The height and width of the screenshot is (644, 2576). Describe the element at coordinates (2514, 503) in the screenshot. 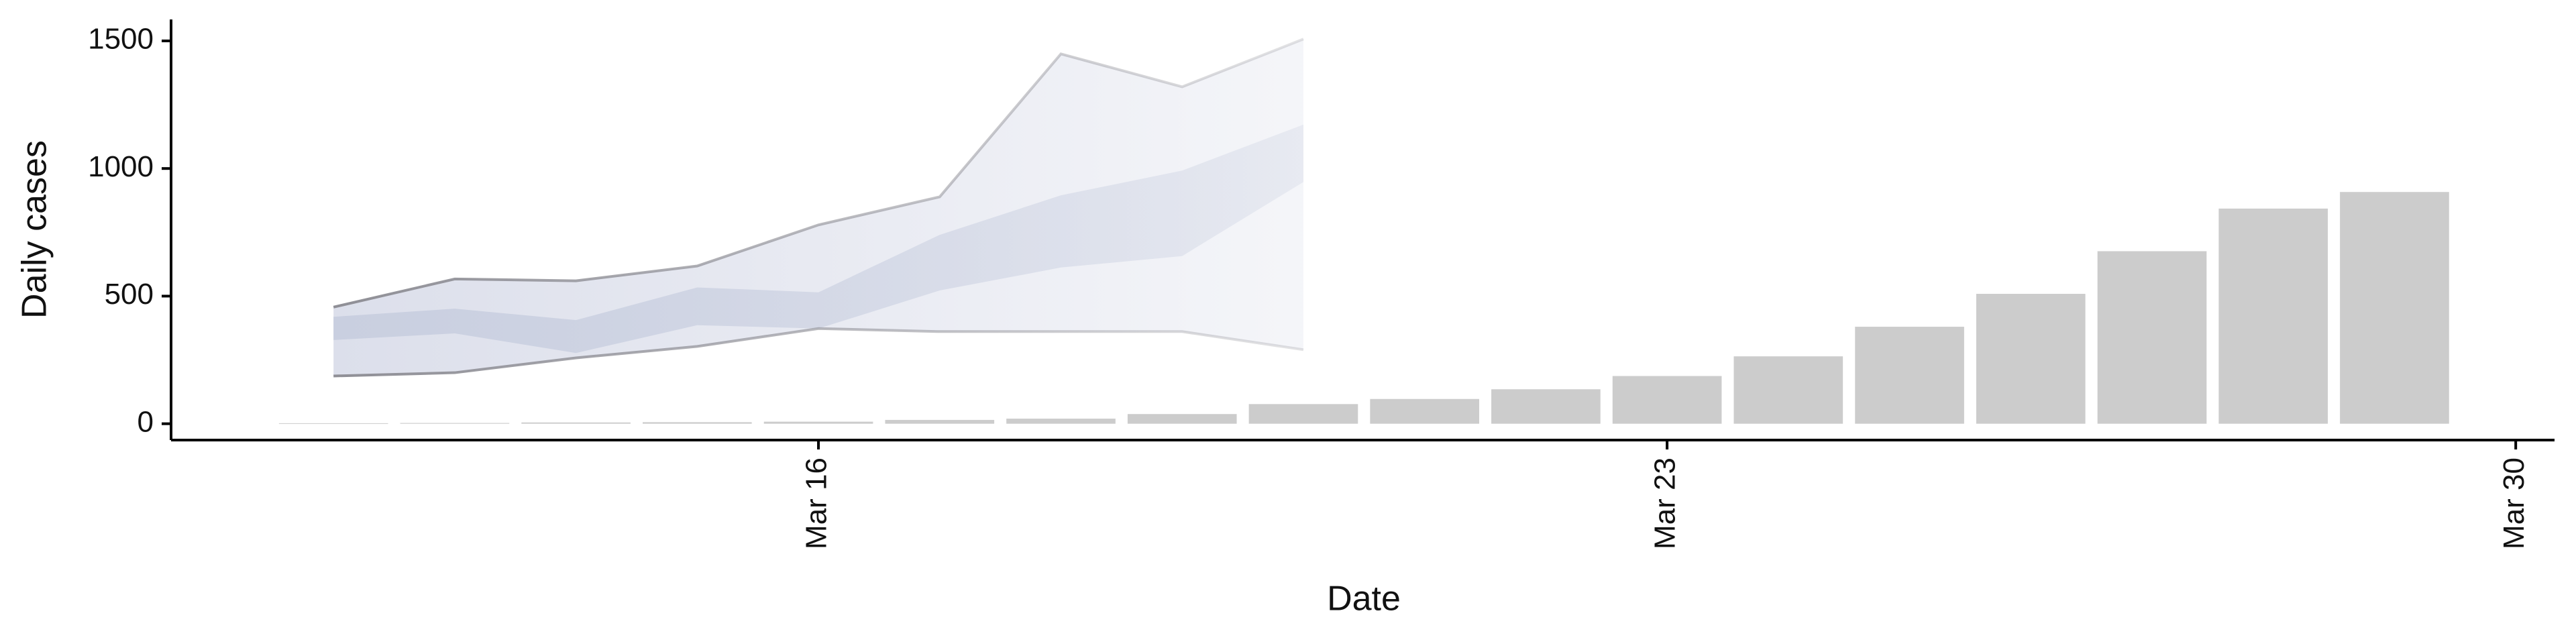

I see `x-tick-label: Mar 30` at that location.